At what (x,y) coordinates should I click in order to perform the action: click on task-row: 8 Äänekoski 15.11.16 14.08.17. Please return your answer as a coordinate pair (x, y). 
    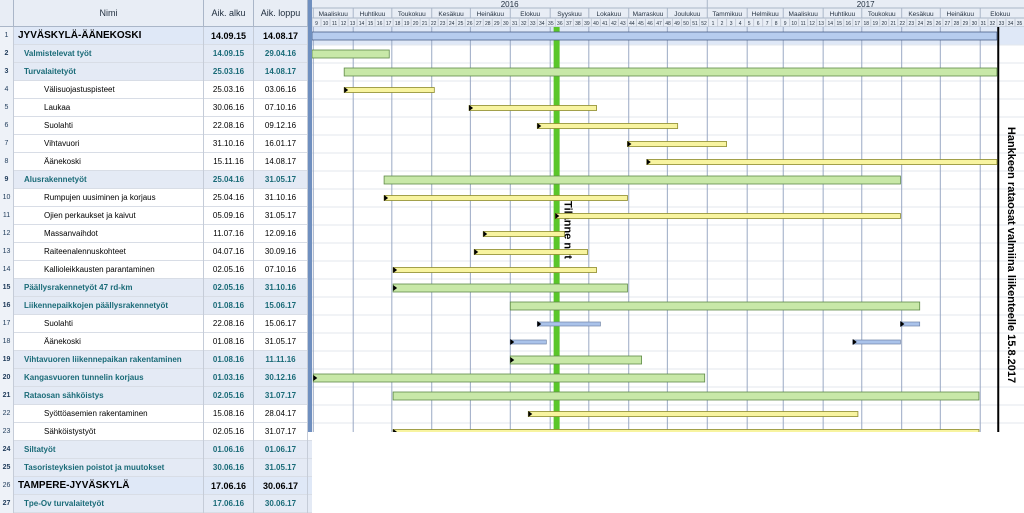
    Looking at the image, I should click on (156, 162).